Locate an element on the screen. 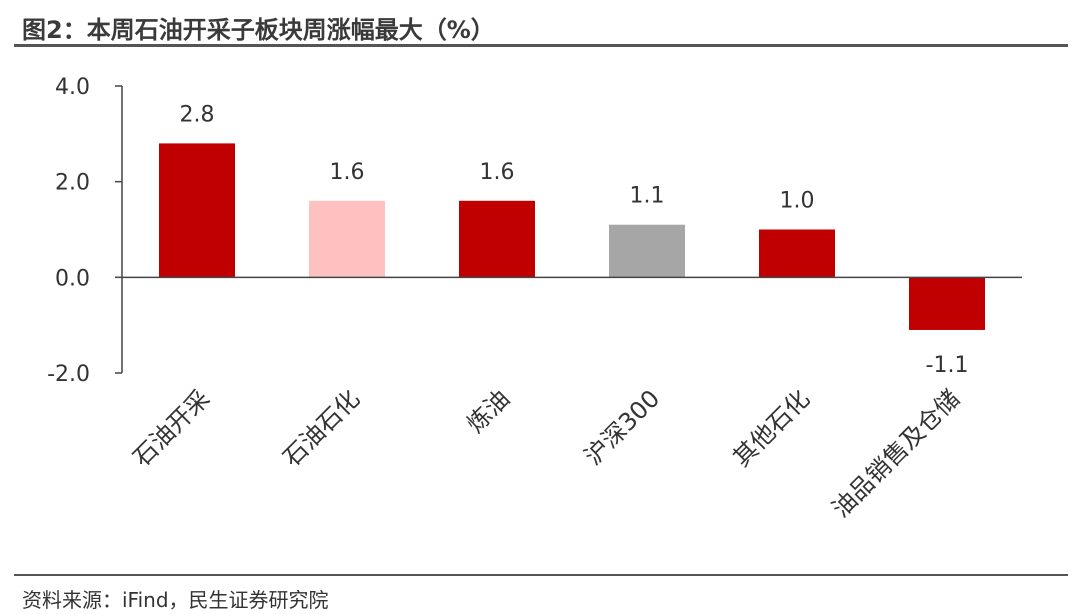 This screenshot has width=1080, height=614. y-axis: 4.0 2.0 0.0 -2.0 is located at coordinates (85, 231).